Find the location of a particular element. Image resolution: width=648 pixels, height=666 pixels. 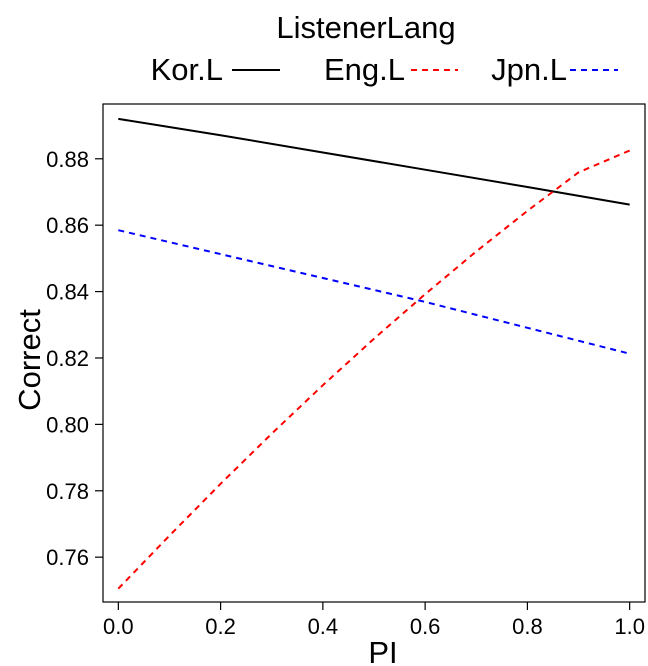

y-tick-label: 0.76 is located at coordinates (67, 557).